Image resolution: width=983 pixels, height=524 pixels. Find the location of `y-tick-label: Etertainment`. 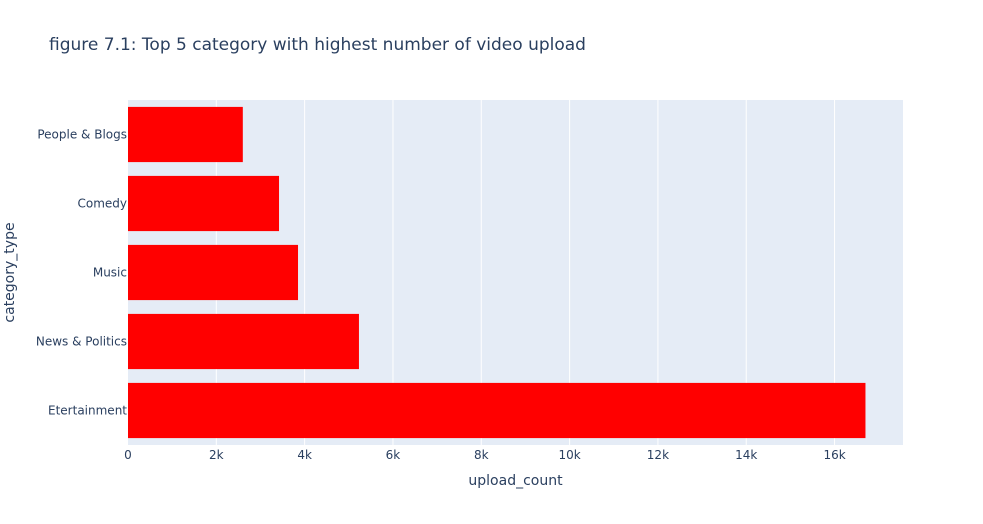

y-tick-label: Etertainment is located at coordinates (87, 411).